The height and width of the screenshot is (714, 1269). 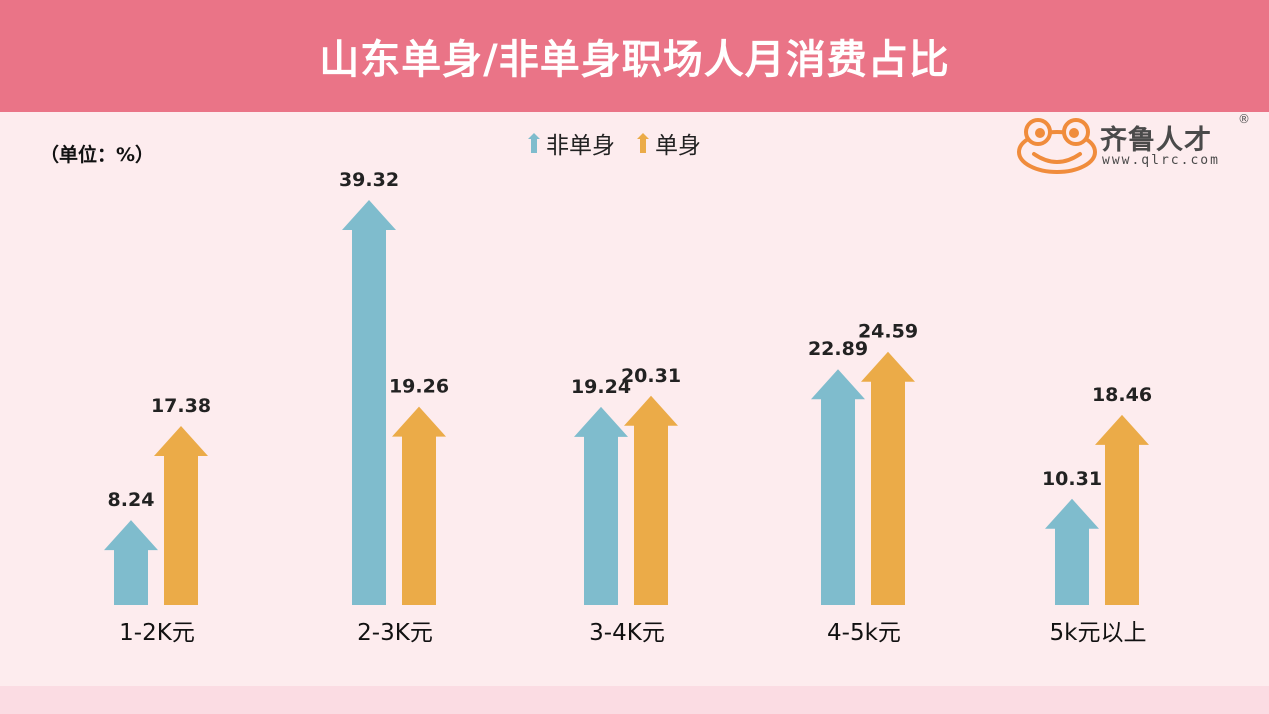 What do you see at coordinates (181, 406) in the screenshot?
I see `value-label-single-0: 17.38` at bounding box center [181, 406].